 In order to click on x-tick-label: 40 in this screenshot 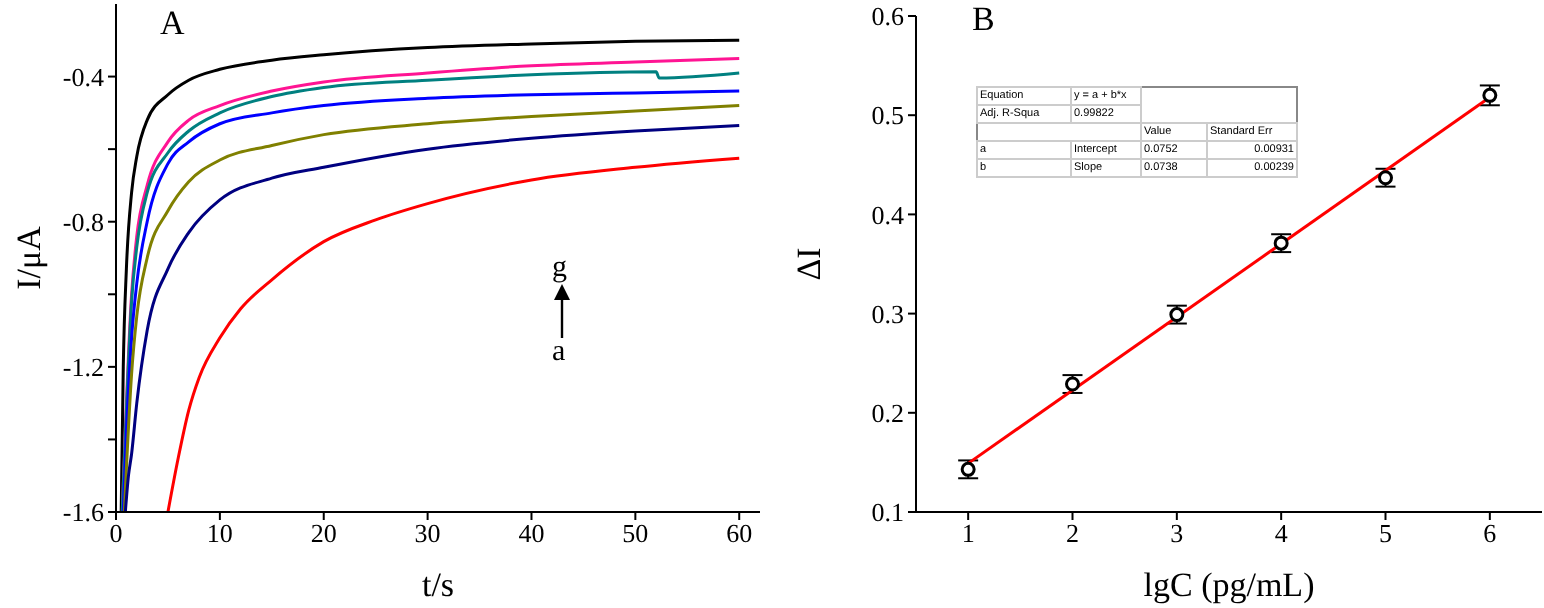, I will do `click(531, 533)`.